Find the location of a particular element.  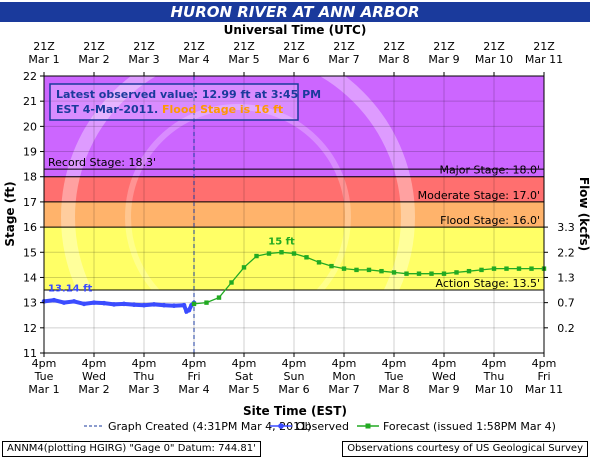

top-tick-label: Mar 3 is located at coordinates (143, 59).